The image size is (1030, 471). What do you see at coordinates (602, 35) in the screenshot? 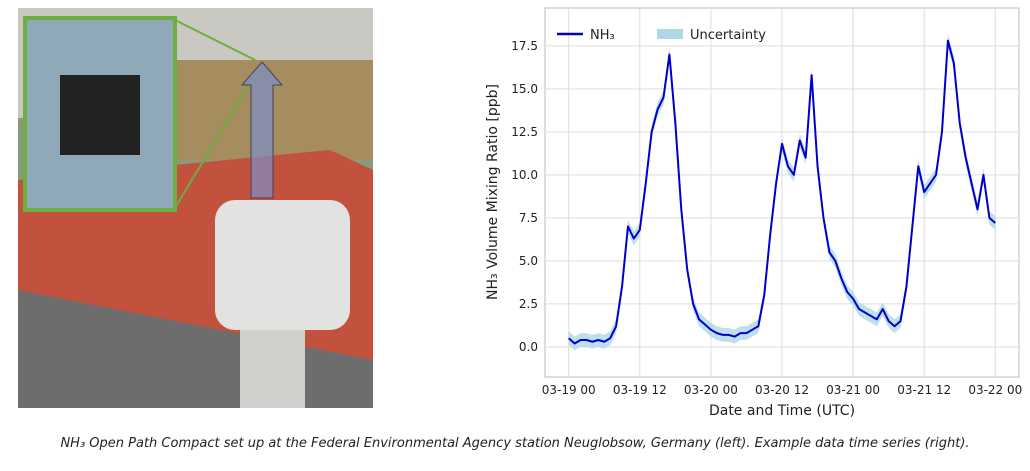
I see `legend-label: NH₃` at bounding box center [602, 35].